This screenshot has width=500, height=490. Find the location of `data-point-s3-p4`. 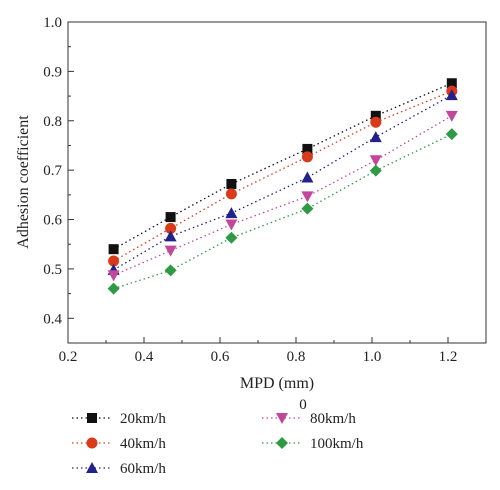

data-point-s3-p4 is located at coordinates (375, 161).